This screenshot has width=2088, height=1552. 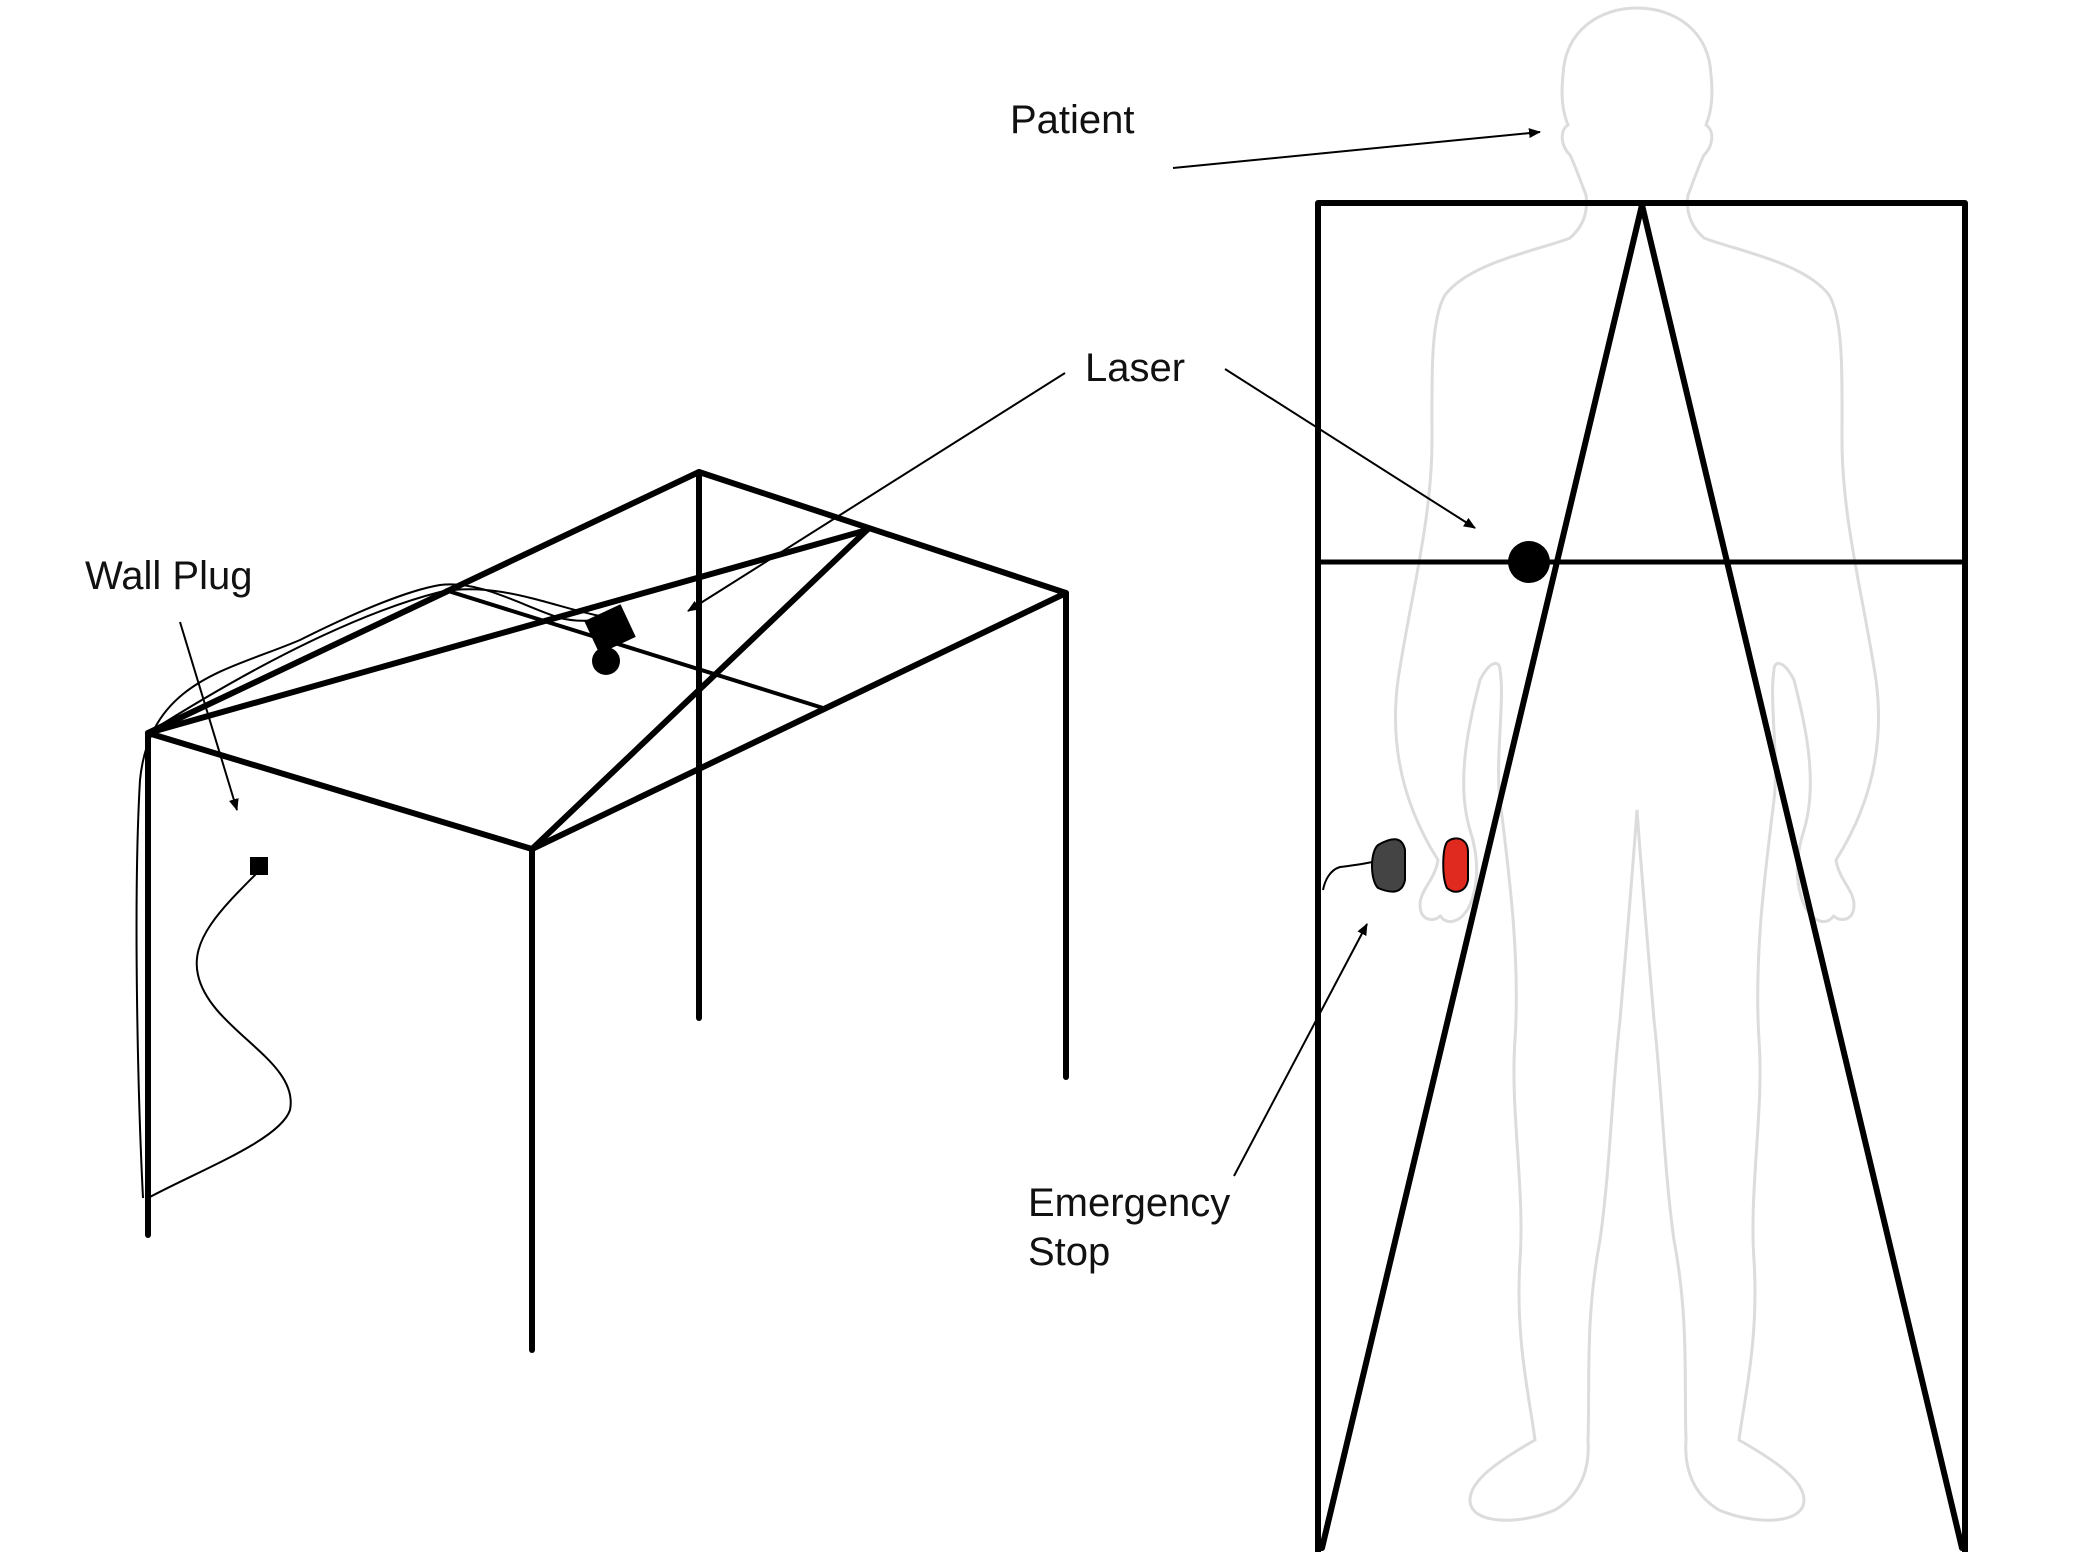 I want to click on power-cable-inner, so click(x=379, y=661).